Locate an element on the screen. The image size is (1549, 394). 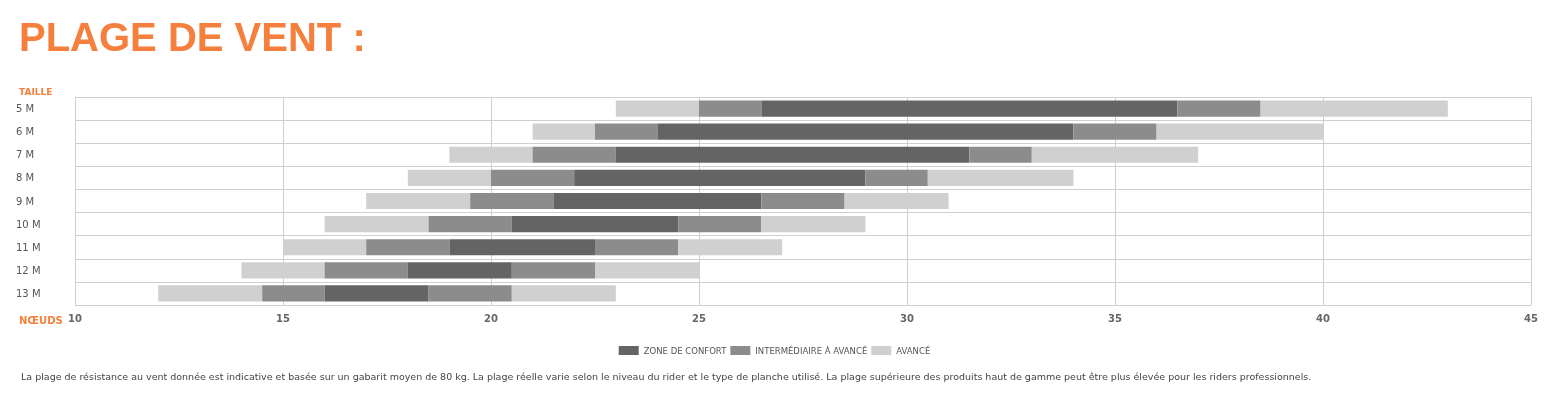
x-tick-label: 30 is located at coordinates (907, 318).